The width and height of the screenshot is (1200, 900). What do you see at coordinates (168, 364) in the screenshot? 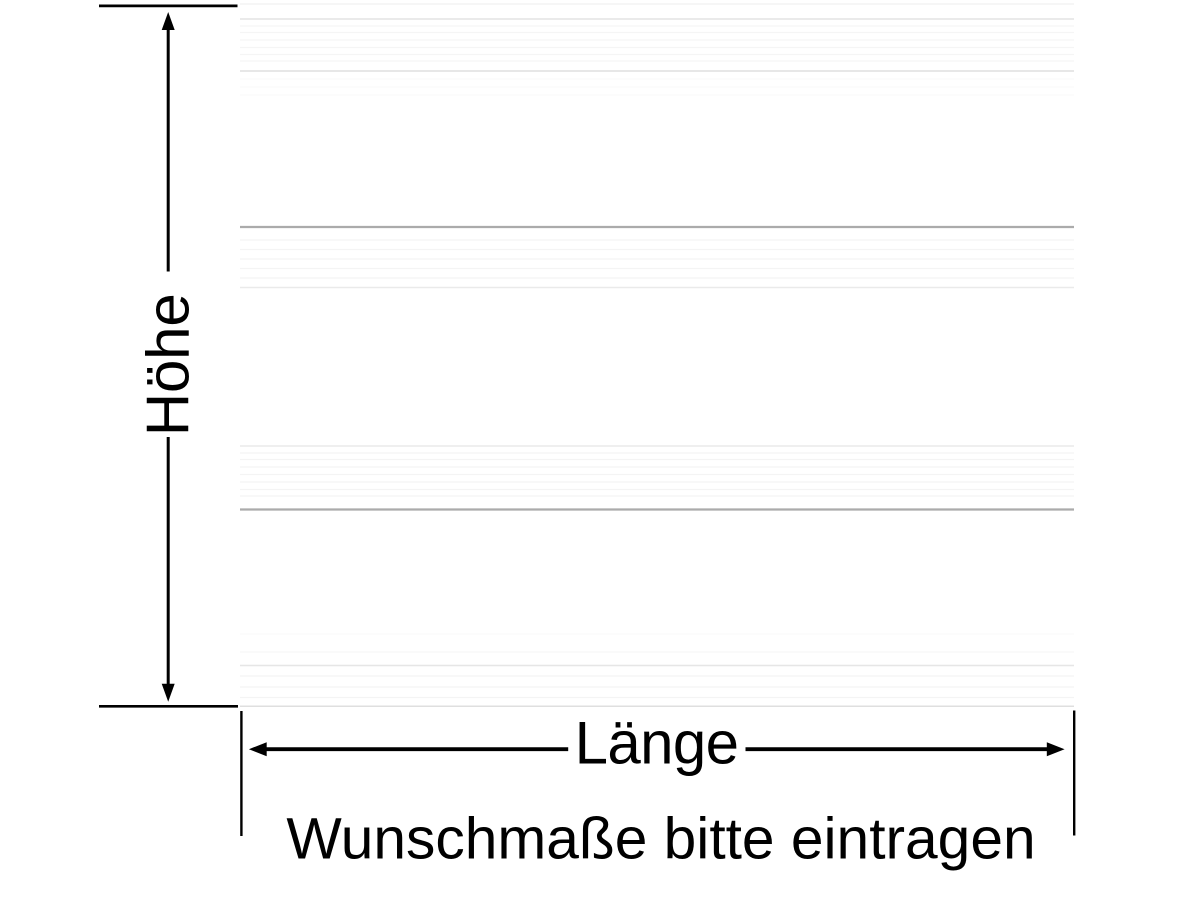
I see `svg-text: Höhe` at bounding box center [168, 364].